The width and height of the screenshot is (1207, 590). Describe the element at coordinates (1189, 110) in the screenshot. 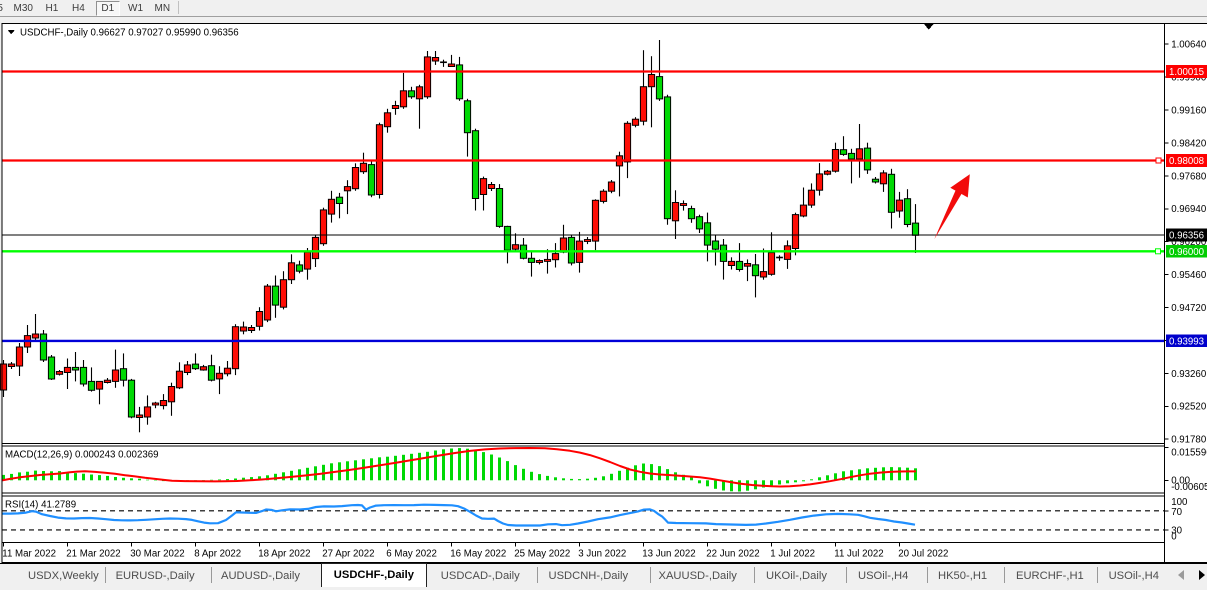

I see `svg-text: 0.99160` at that location.